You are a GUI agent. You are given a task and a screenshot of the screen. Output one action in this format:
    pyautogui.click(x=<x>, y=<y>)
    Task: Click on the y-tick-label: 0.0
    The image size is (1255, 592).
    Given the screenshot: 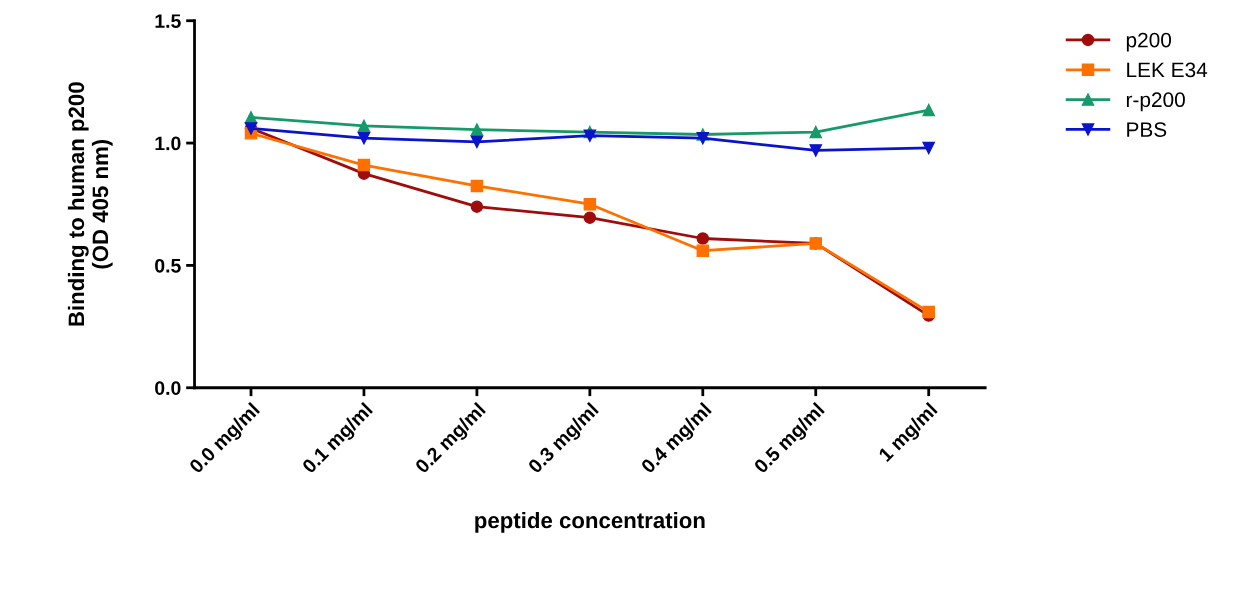 What is the action you would take?
    pyautogui.click(x=168, y=388)
    